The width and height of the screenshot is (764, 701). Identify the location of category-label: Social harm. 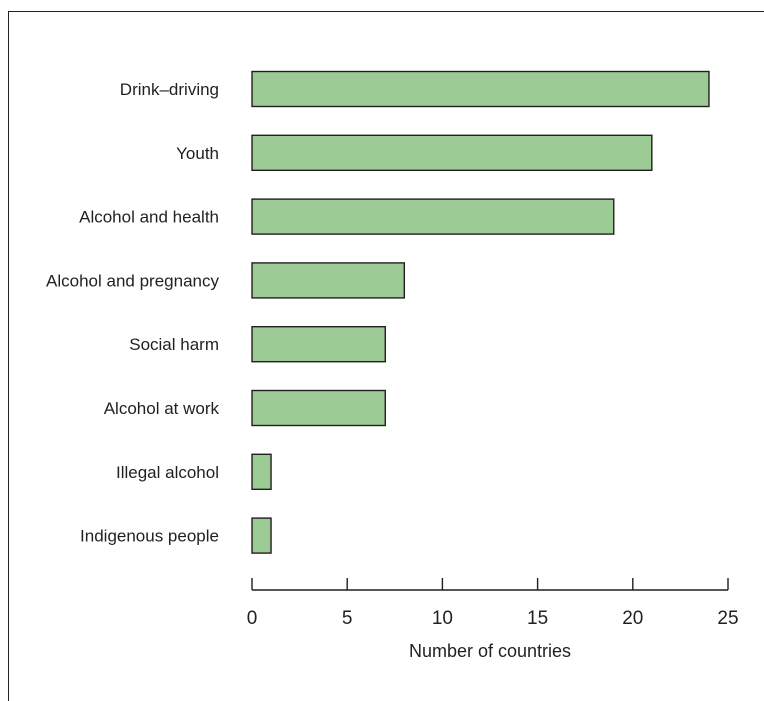
(174, 344).